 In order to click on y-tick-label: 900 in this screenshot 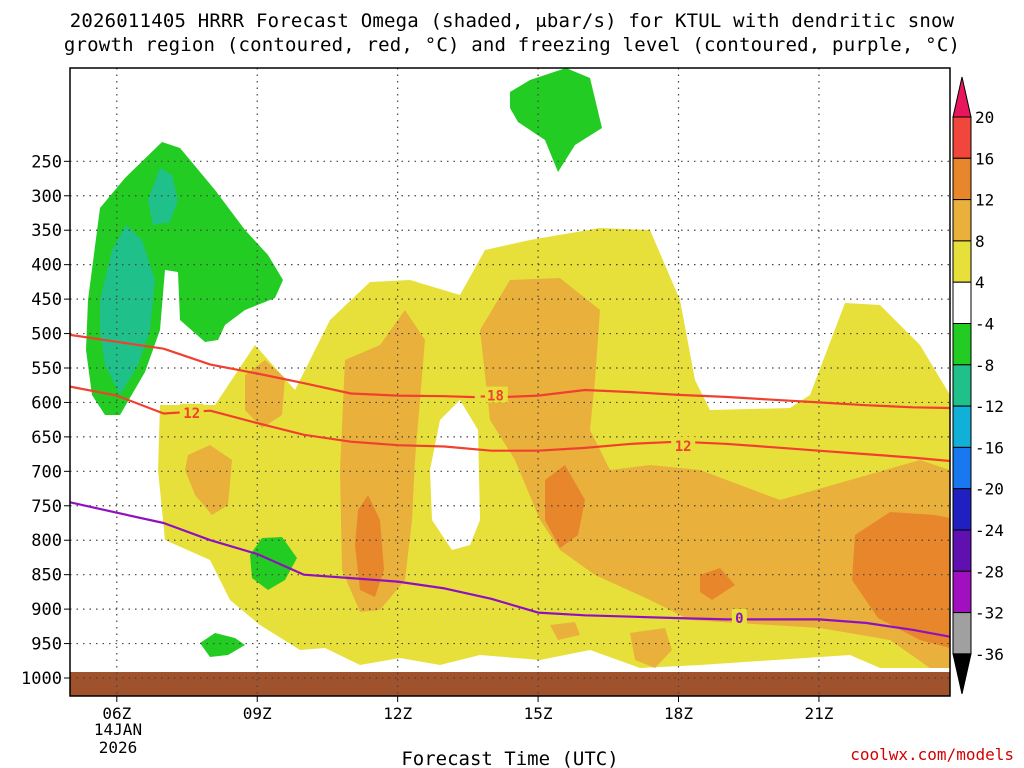, I will do `click(46, 610)`.